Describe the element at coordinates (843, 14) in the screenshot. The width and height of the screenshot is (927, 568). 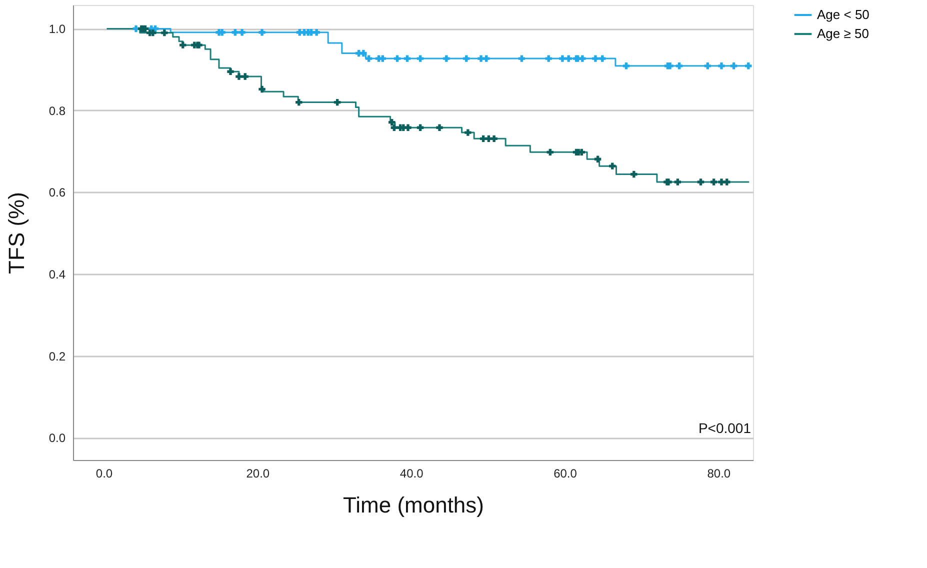
I see `legend-label: Age < 50` at that location.